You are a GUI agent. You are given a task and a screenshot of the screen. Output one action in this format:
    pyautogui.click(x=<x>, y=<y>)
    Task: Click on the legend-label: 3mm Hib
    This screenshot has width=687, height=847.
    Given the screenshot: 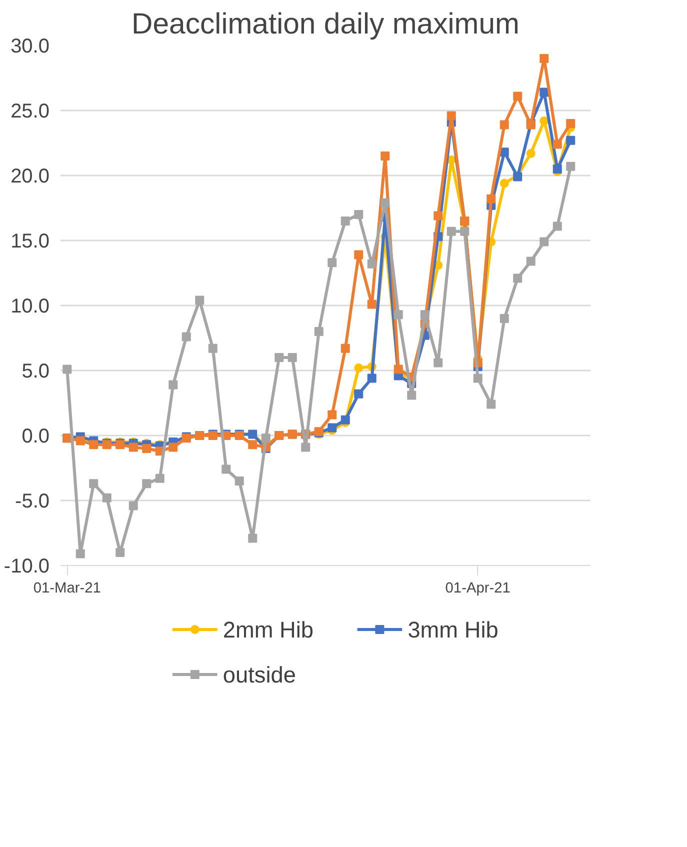 What is the action you would take?
    pyautogui.click(x=453, y=629)
    